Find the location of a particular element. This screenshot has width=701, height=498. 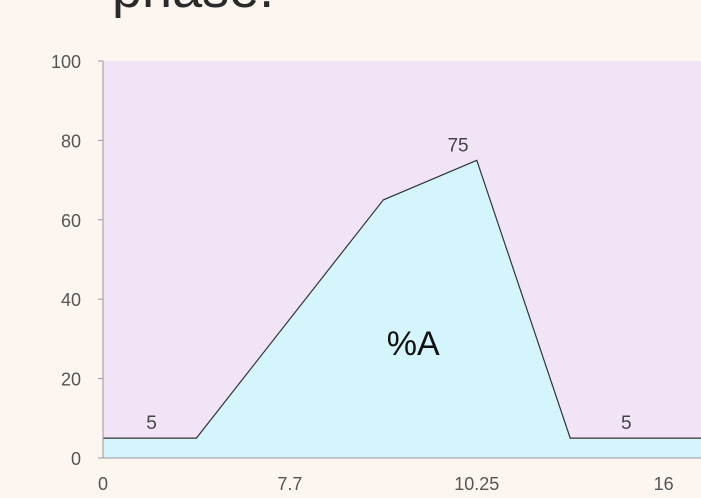

x-tick-label: 10.25 is located at coordinates (476, 484).